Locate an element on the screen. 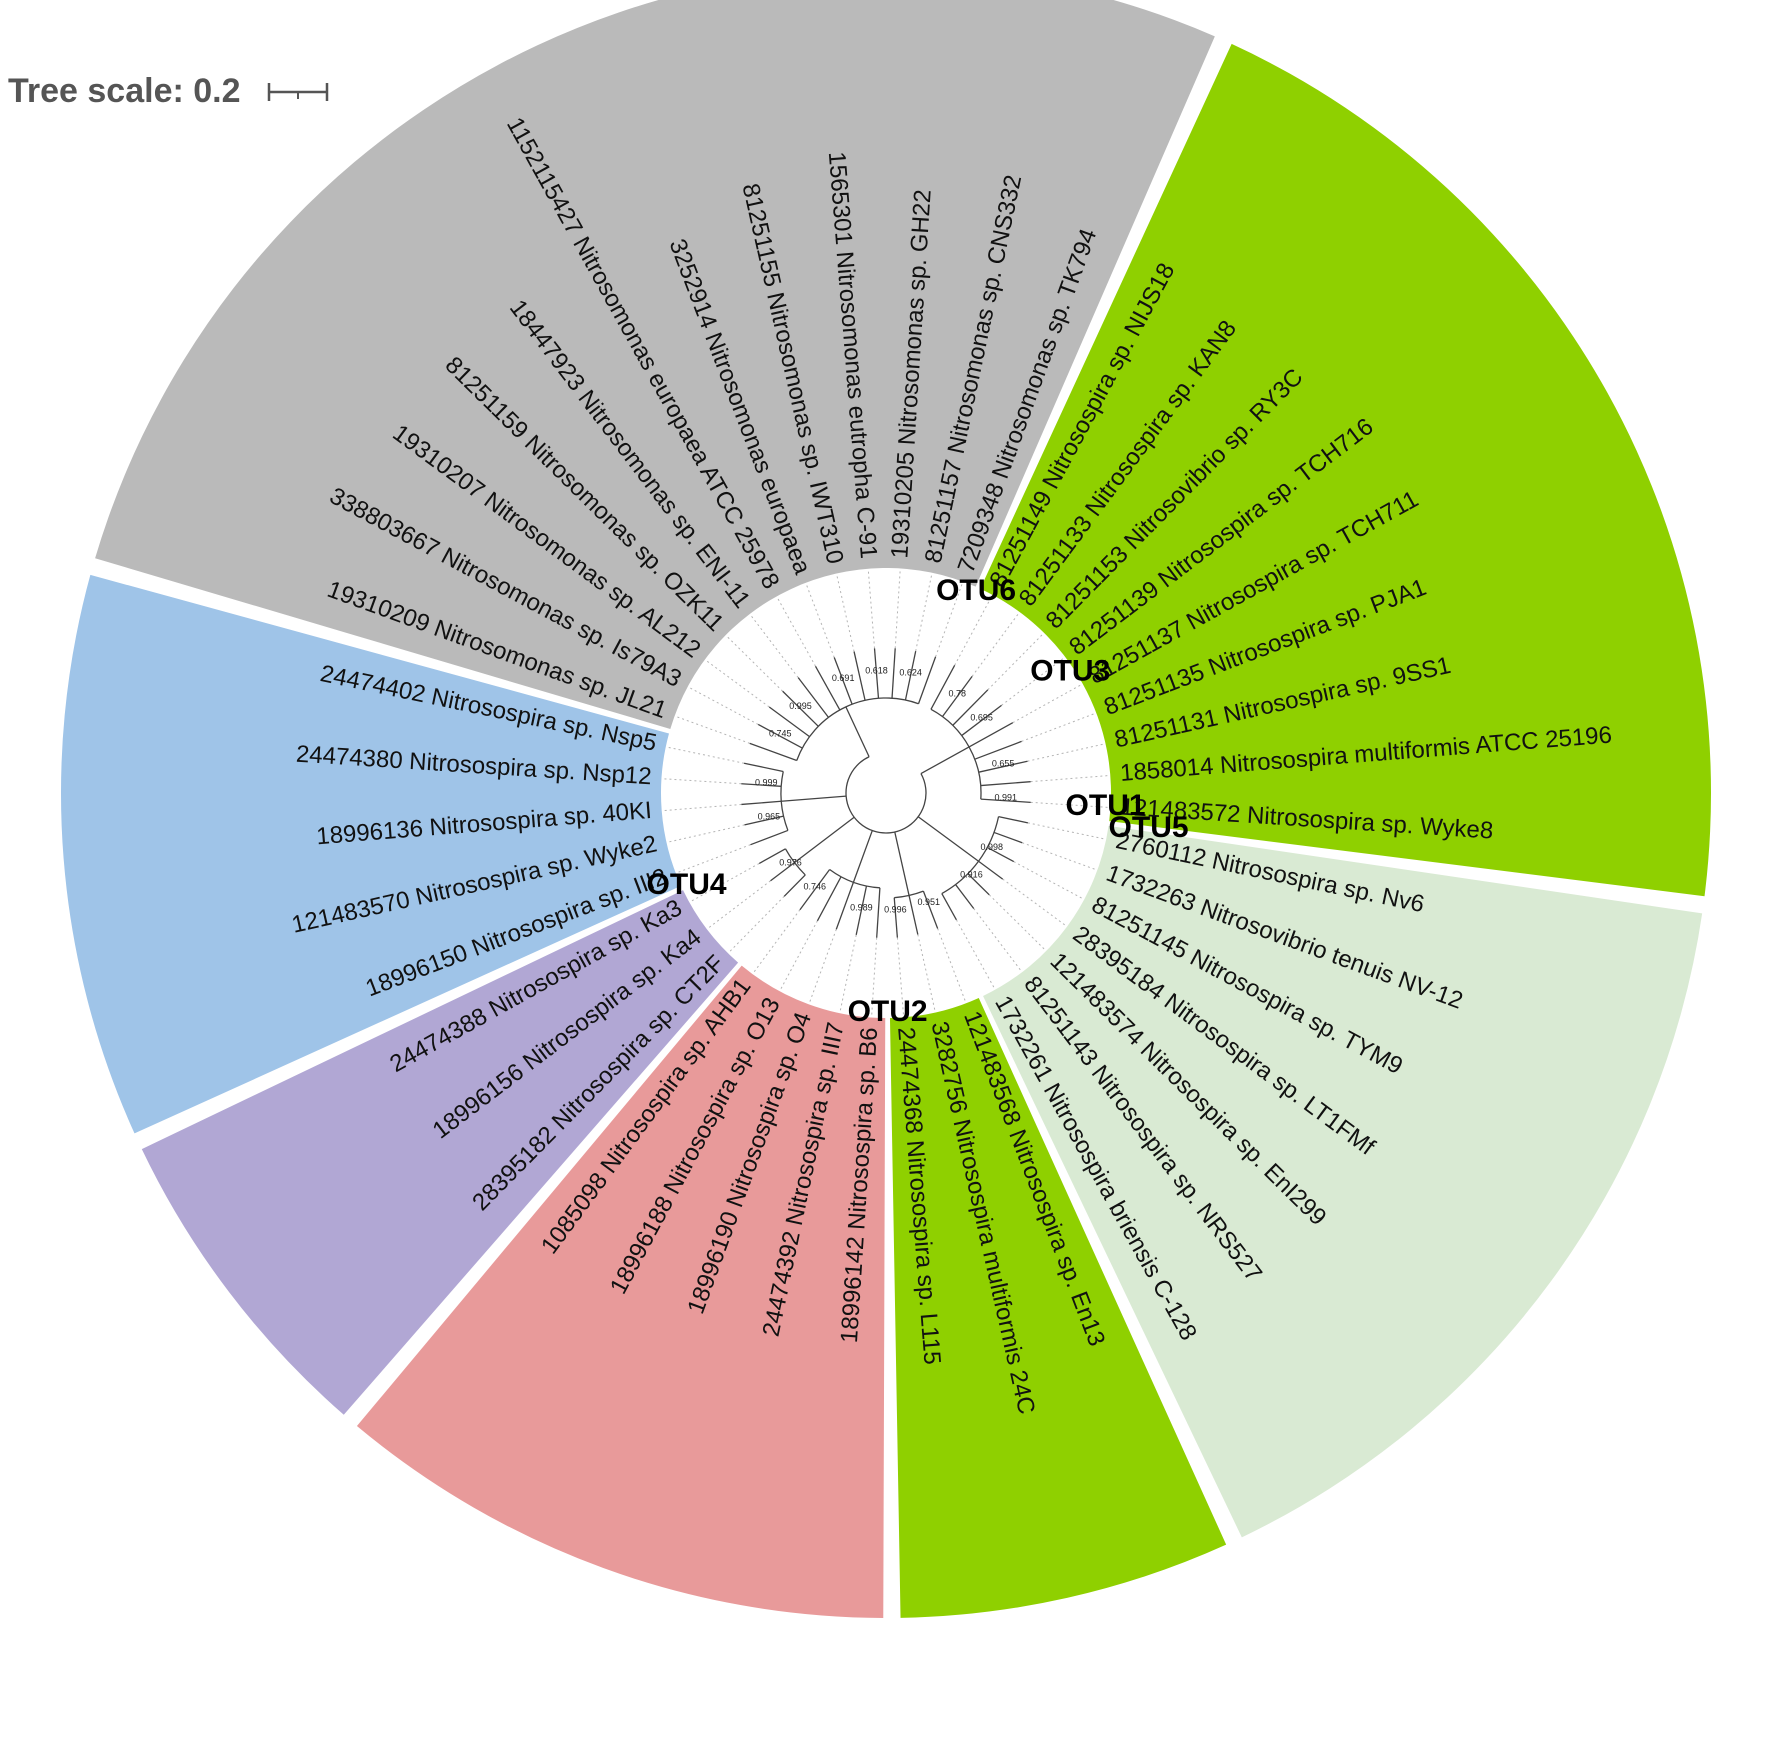  support-value: 0.691 is located at coordinates (843, 678).